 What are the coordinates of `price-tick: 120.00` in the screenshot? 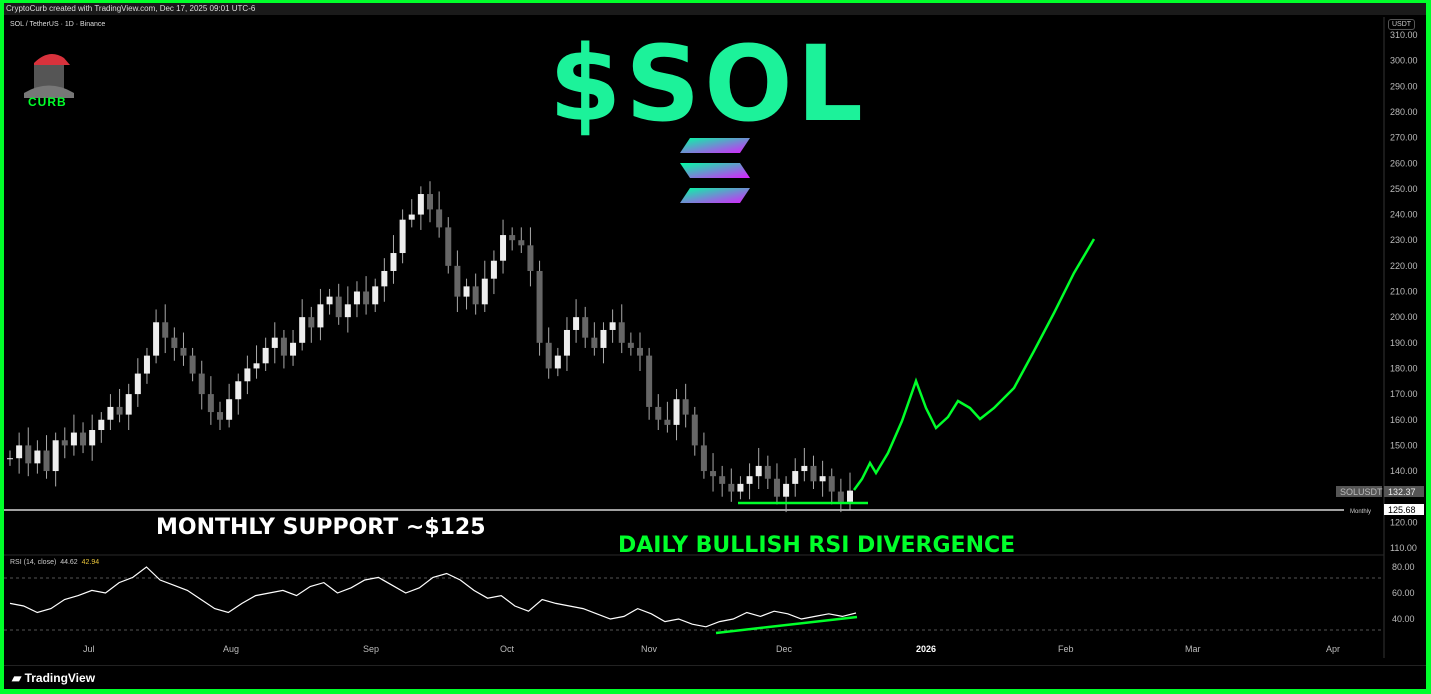 It's located at (1404, 522).